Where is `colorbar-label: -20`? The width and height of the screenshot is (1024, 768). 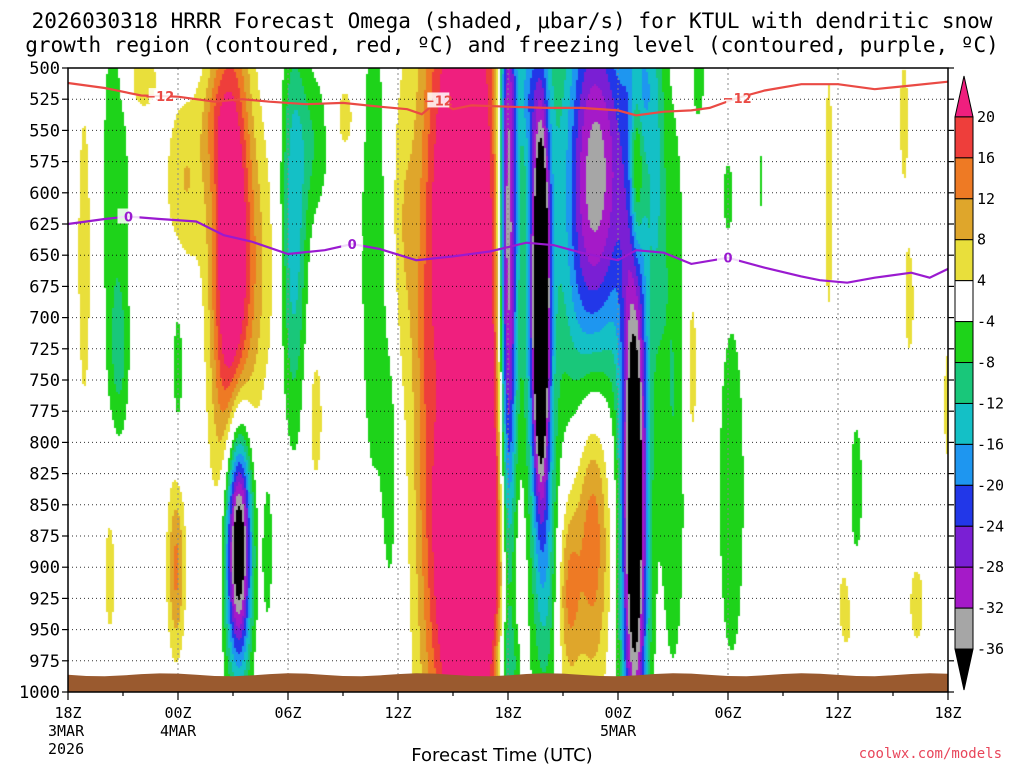 colorbar-label: -20 is located at coordinates (990, 485).